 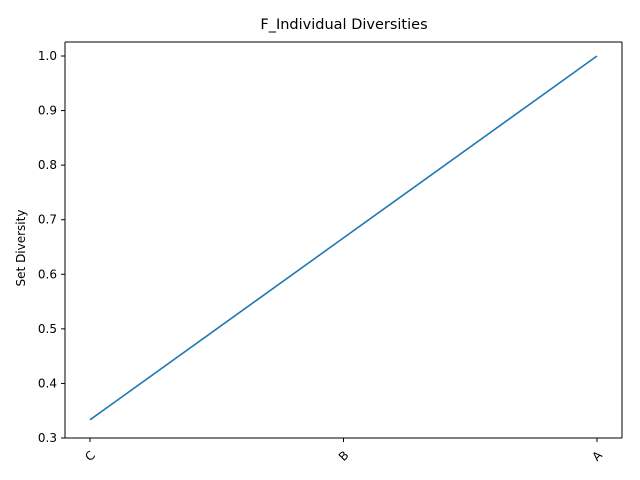 I want to click on x-tick-label: B, so click(x=344, y=456).